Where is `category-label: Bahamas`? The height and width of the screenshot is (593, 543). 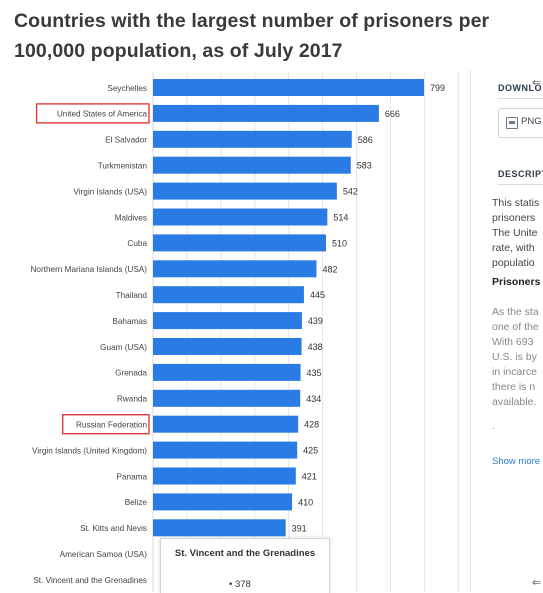 category-label: Bahamas is located at coordinates (129, 321).